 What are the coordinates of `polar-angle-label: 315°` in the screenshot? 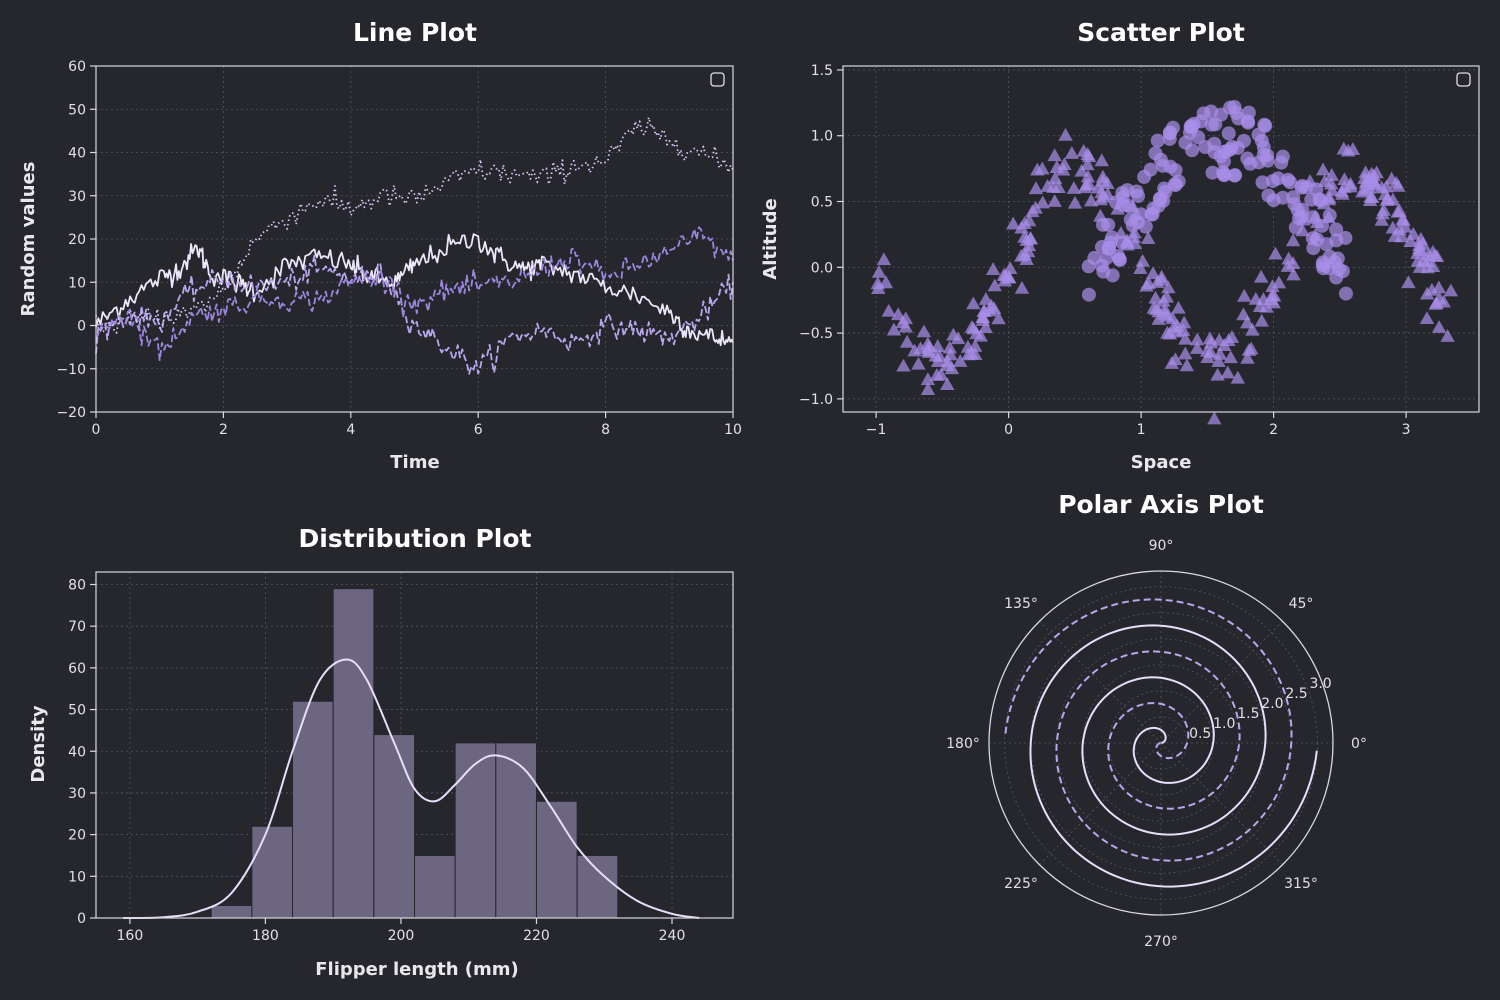 It's located at (1301, 884).